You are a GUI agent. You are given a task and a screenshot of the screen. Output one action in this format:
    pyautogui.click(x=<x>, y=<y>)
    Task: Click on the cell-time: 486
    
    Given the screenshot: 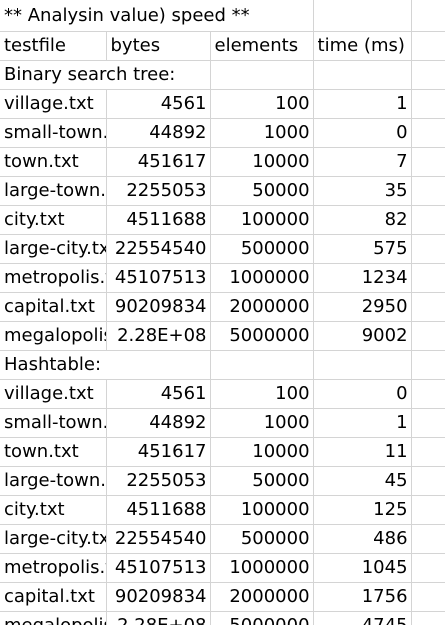 What is the action you would take?
    pyautogui.click(x=362, y=538)
    